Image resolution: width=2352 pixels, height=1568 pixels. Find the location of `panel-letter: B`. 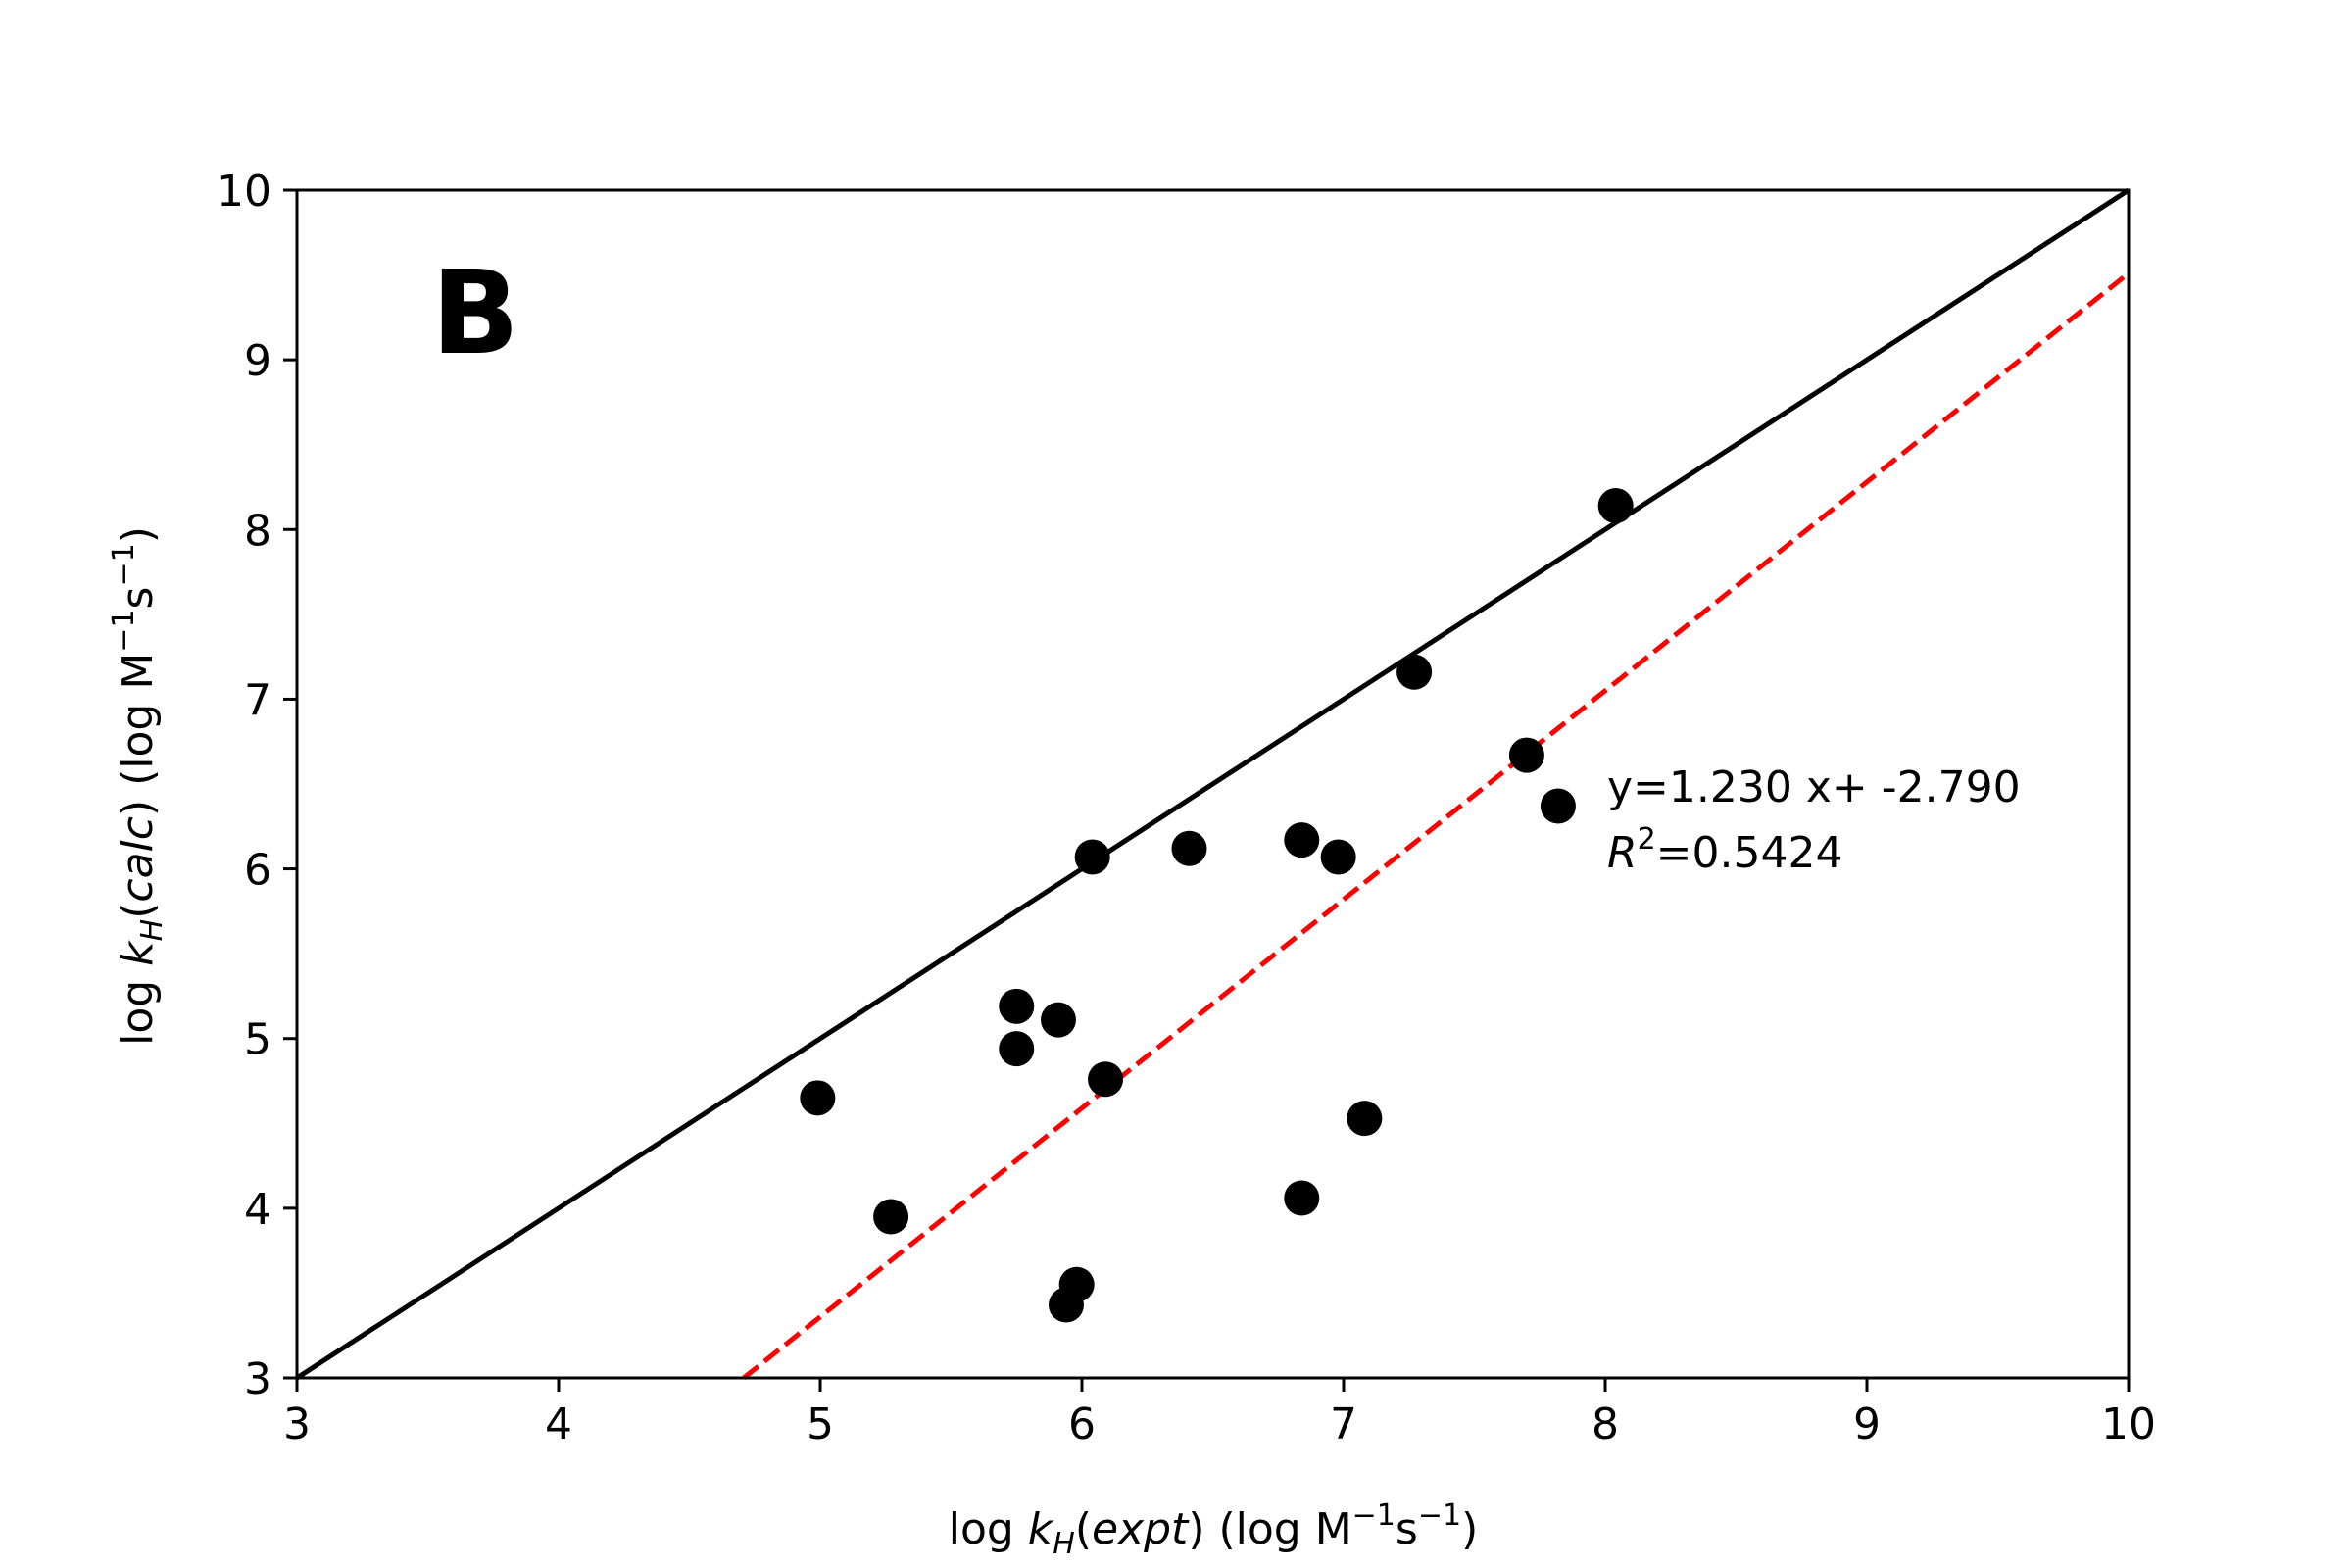

panel-letter: B is located at coordinates (475, 312).